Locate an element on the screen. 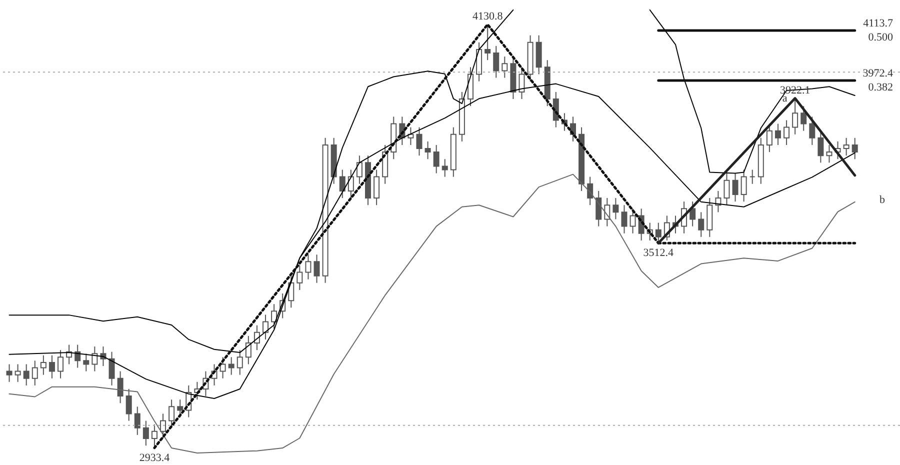 The width and height of the screenshot is (900, 465). text: 4113.7 is located at coordinates (878, 24).